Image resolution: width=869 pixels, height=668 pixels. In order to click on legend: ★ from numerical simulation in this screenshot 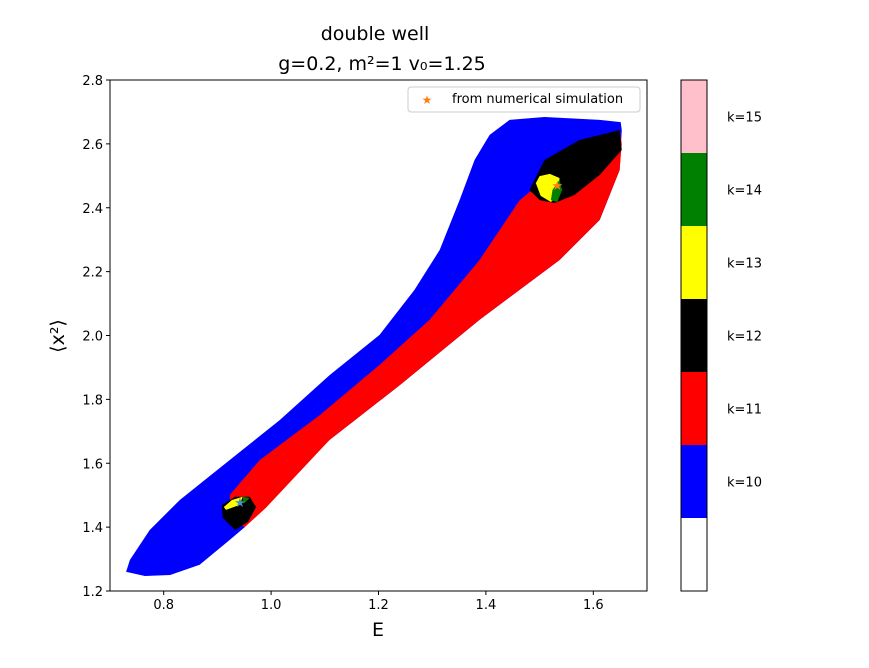, I will do `click(524, 99)`.